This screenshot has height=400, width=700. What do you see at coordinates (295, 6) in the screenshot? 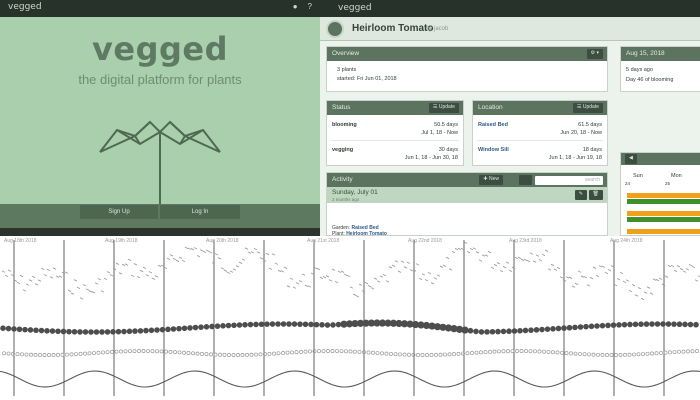
I see `globe-icon: ●` at bounding box center [295, 6].